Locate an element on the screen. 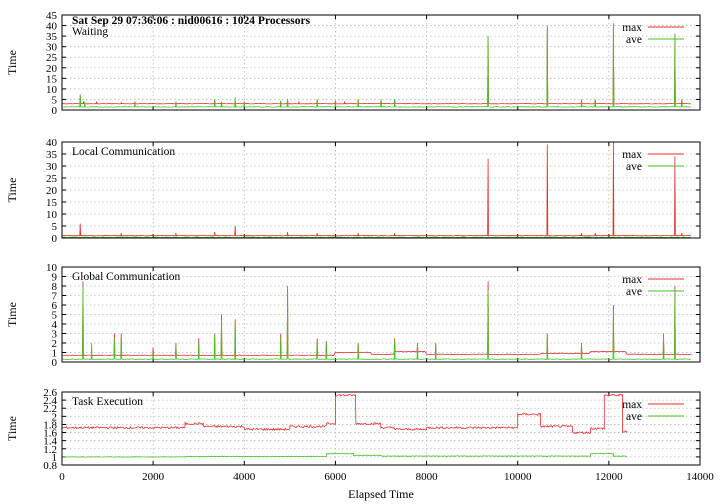  x-tick-label: 2000 is located at coordinates (153, 477).